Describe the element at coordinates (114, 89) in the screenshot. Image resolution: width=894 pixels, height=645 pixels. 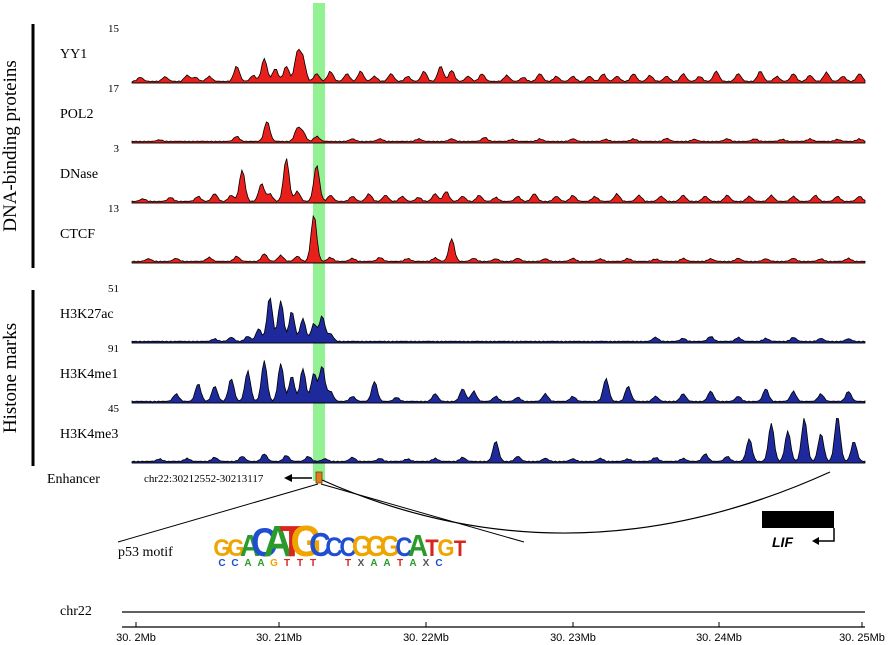
I see `track-max-label: 17` at that location.